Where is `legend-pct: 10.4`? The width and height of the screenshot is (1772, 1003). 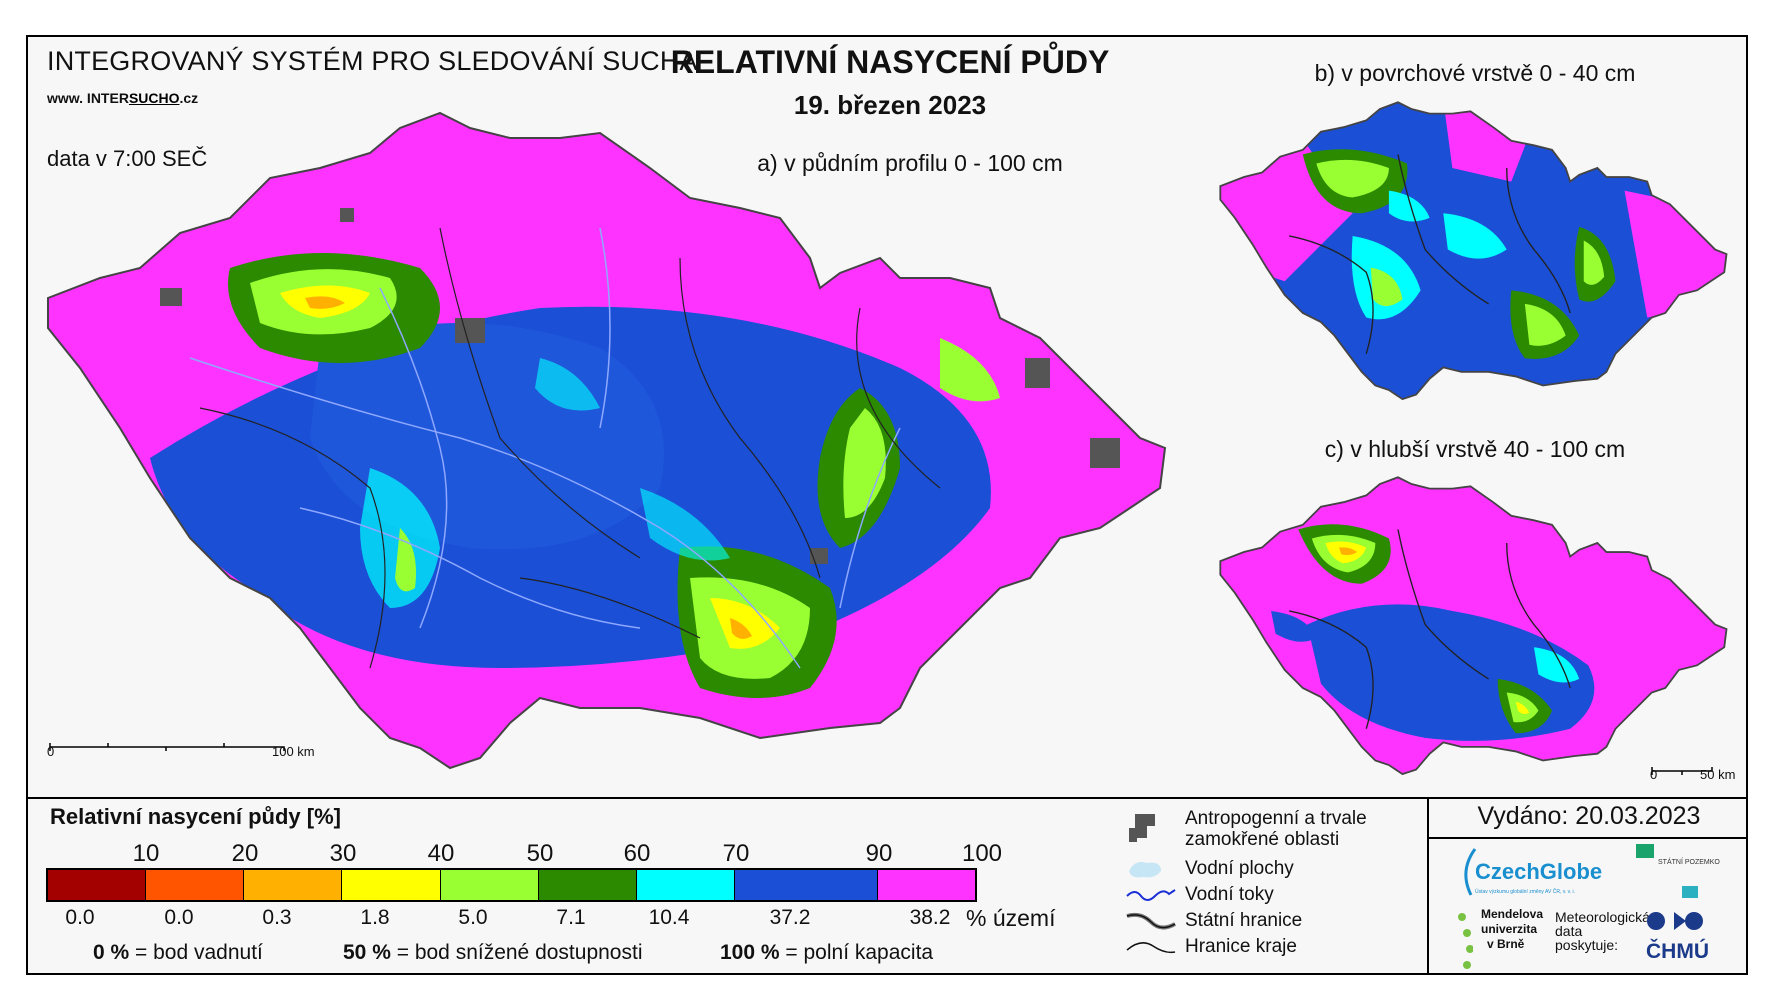
legend-pct: 10.4 is located at coordinates (669, 917).